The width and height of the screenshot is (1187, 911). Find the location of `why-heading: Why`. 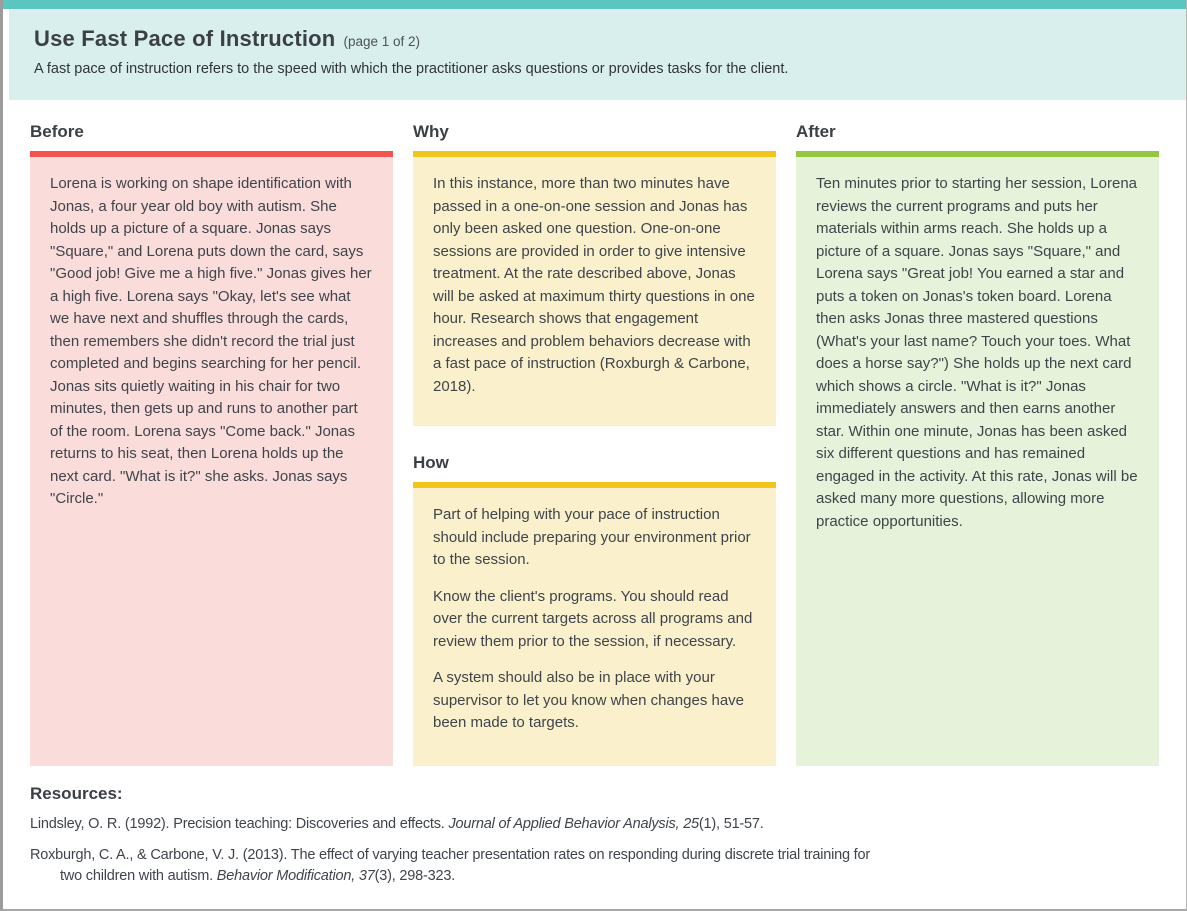

why-heading: Why is located at coordinates (431, 131).